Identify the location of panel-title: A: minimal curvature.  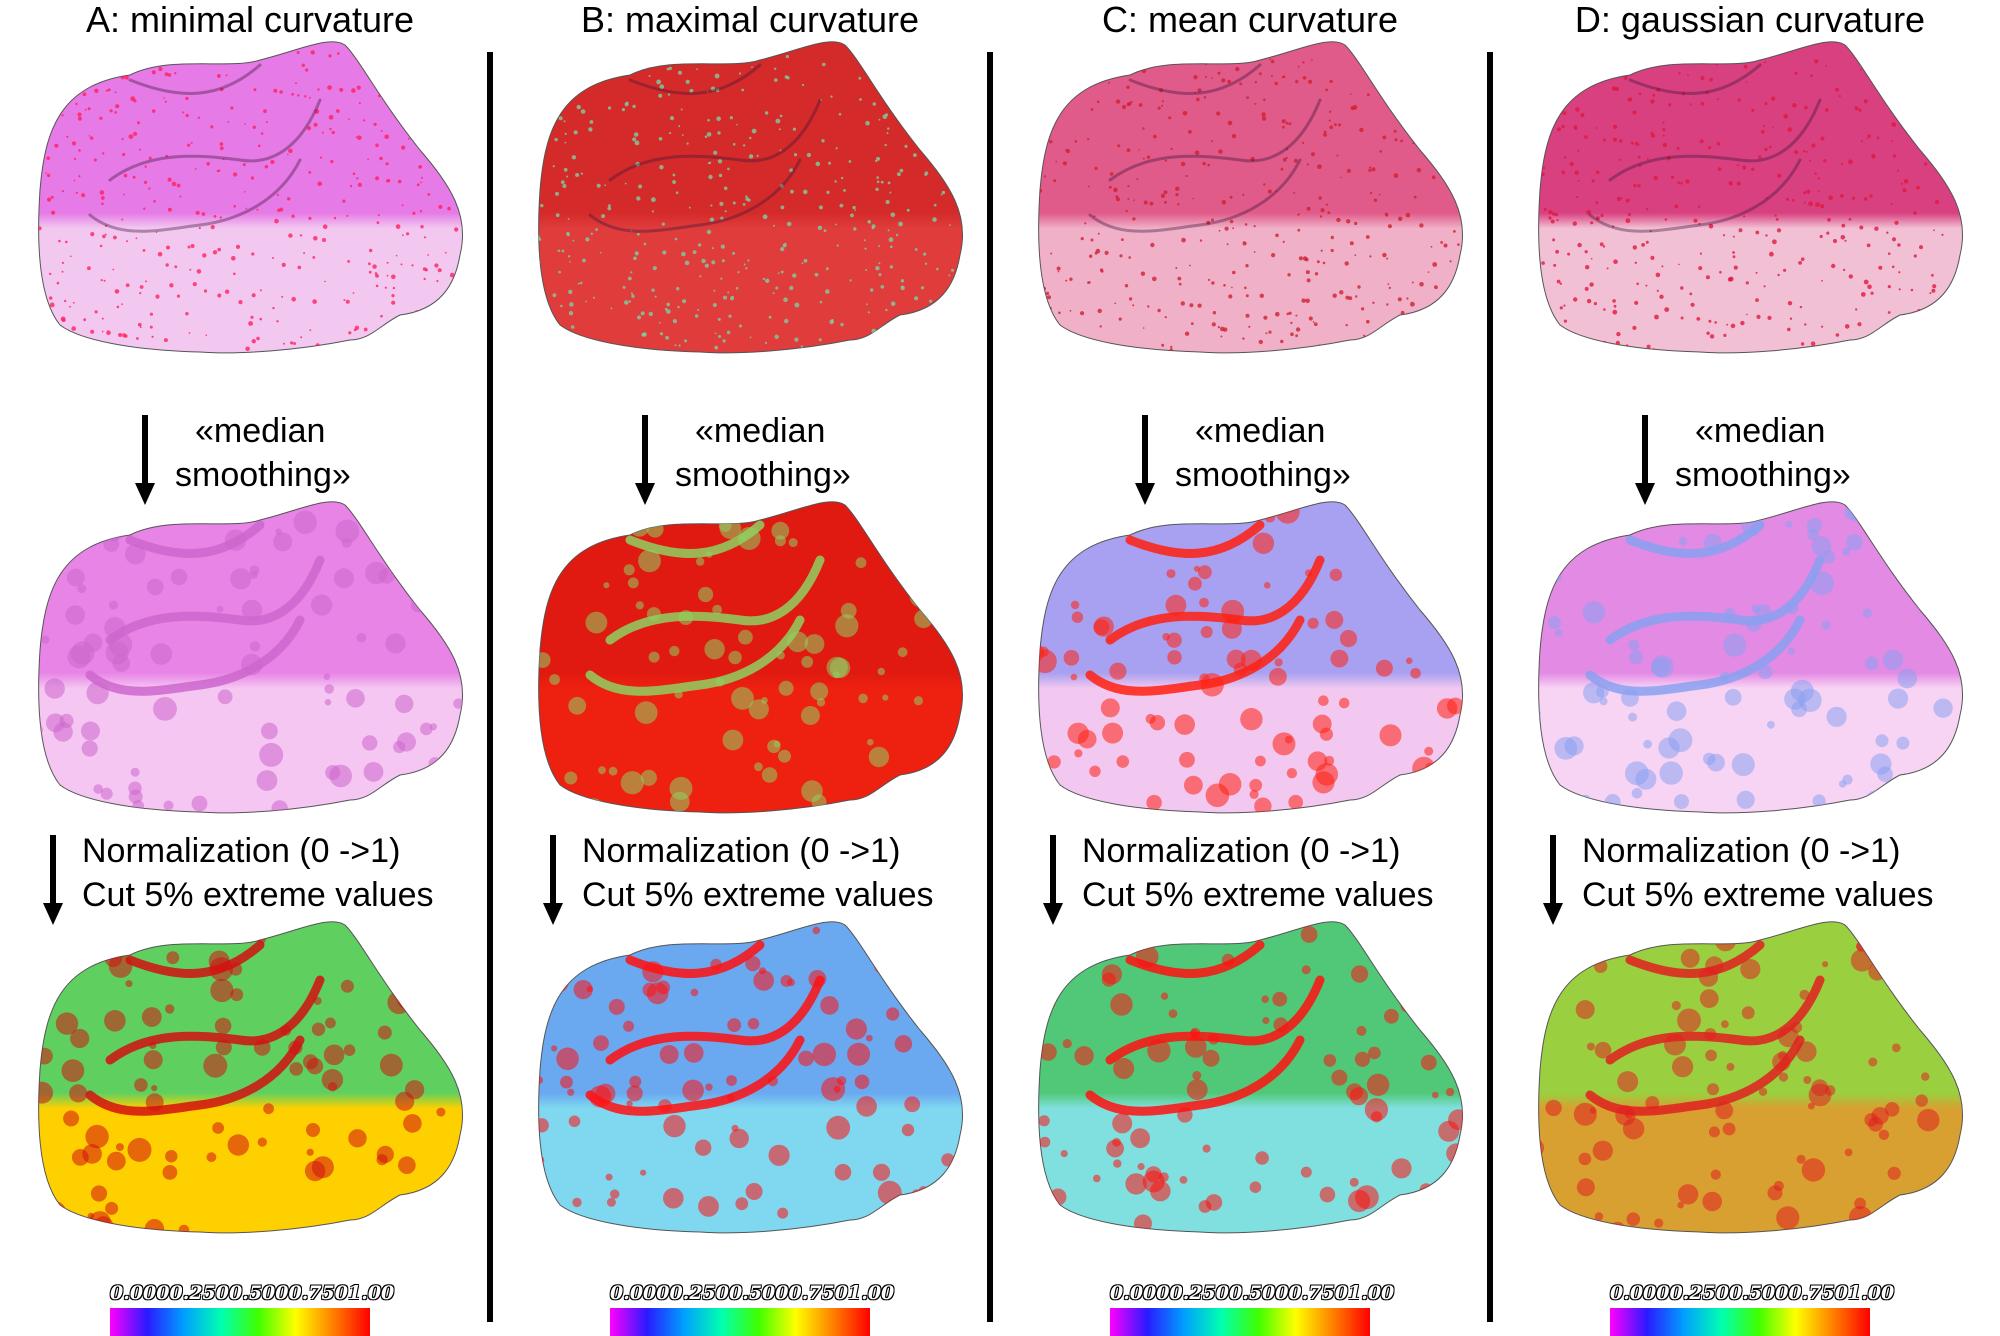
(250, 20).